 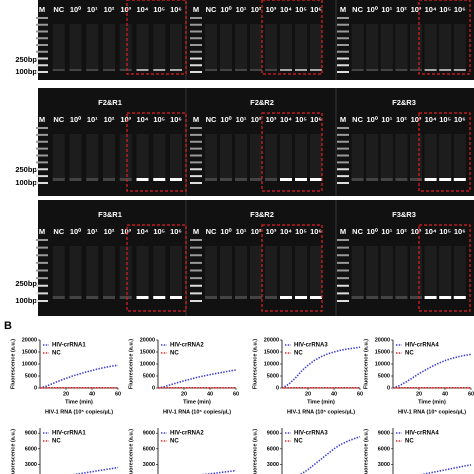 What do you see at coordinates (197, 402) in the screenshot?
I see `x-axis-label: Time (min)` at bounding box center [197, 402].